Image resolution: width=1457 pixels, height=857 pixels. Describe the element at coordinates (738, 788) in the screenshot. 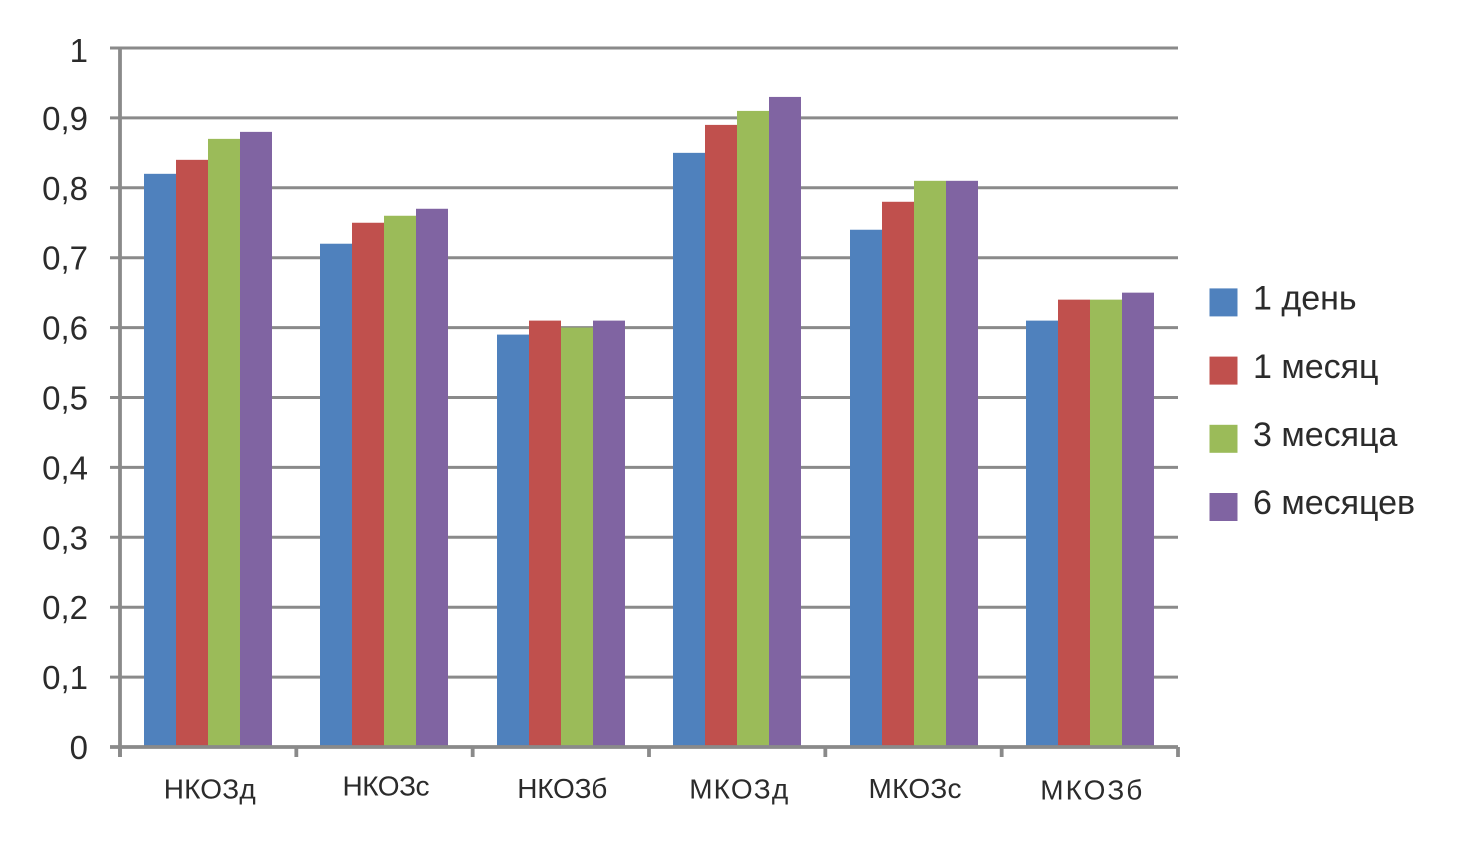

I see `svg-text: МКОЗд` at that location.